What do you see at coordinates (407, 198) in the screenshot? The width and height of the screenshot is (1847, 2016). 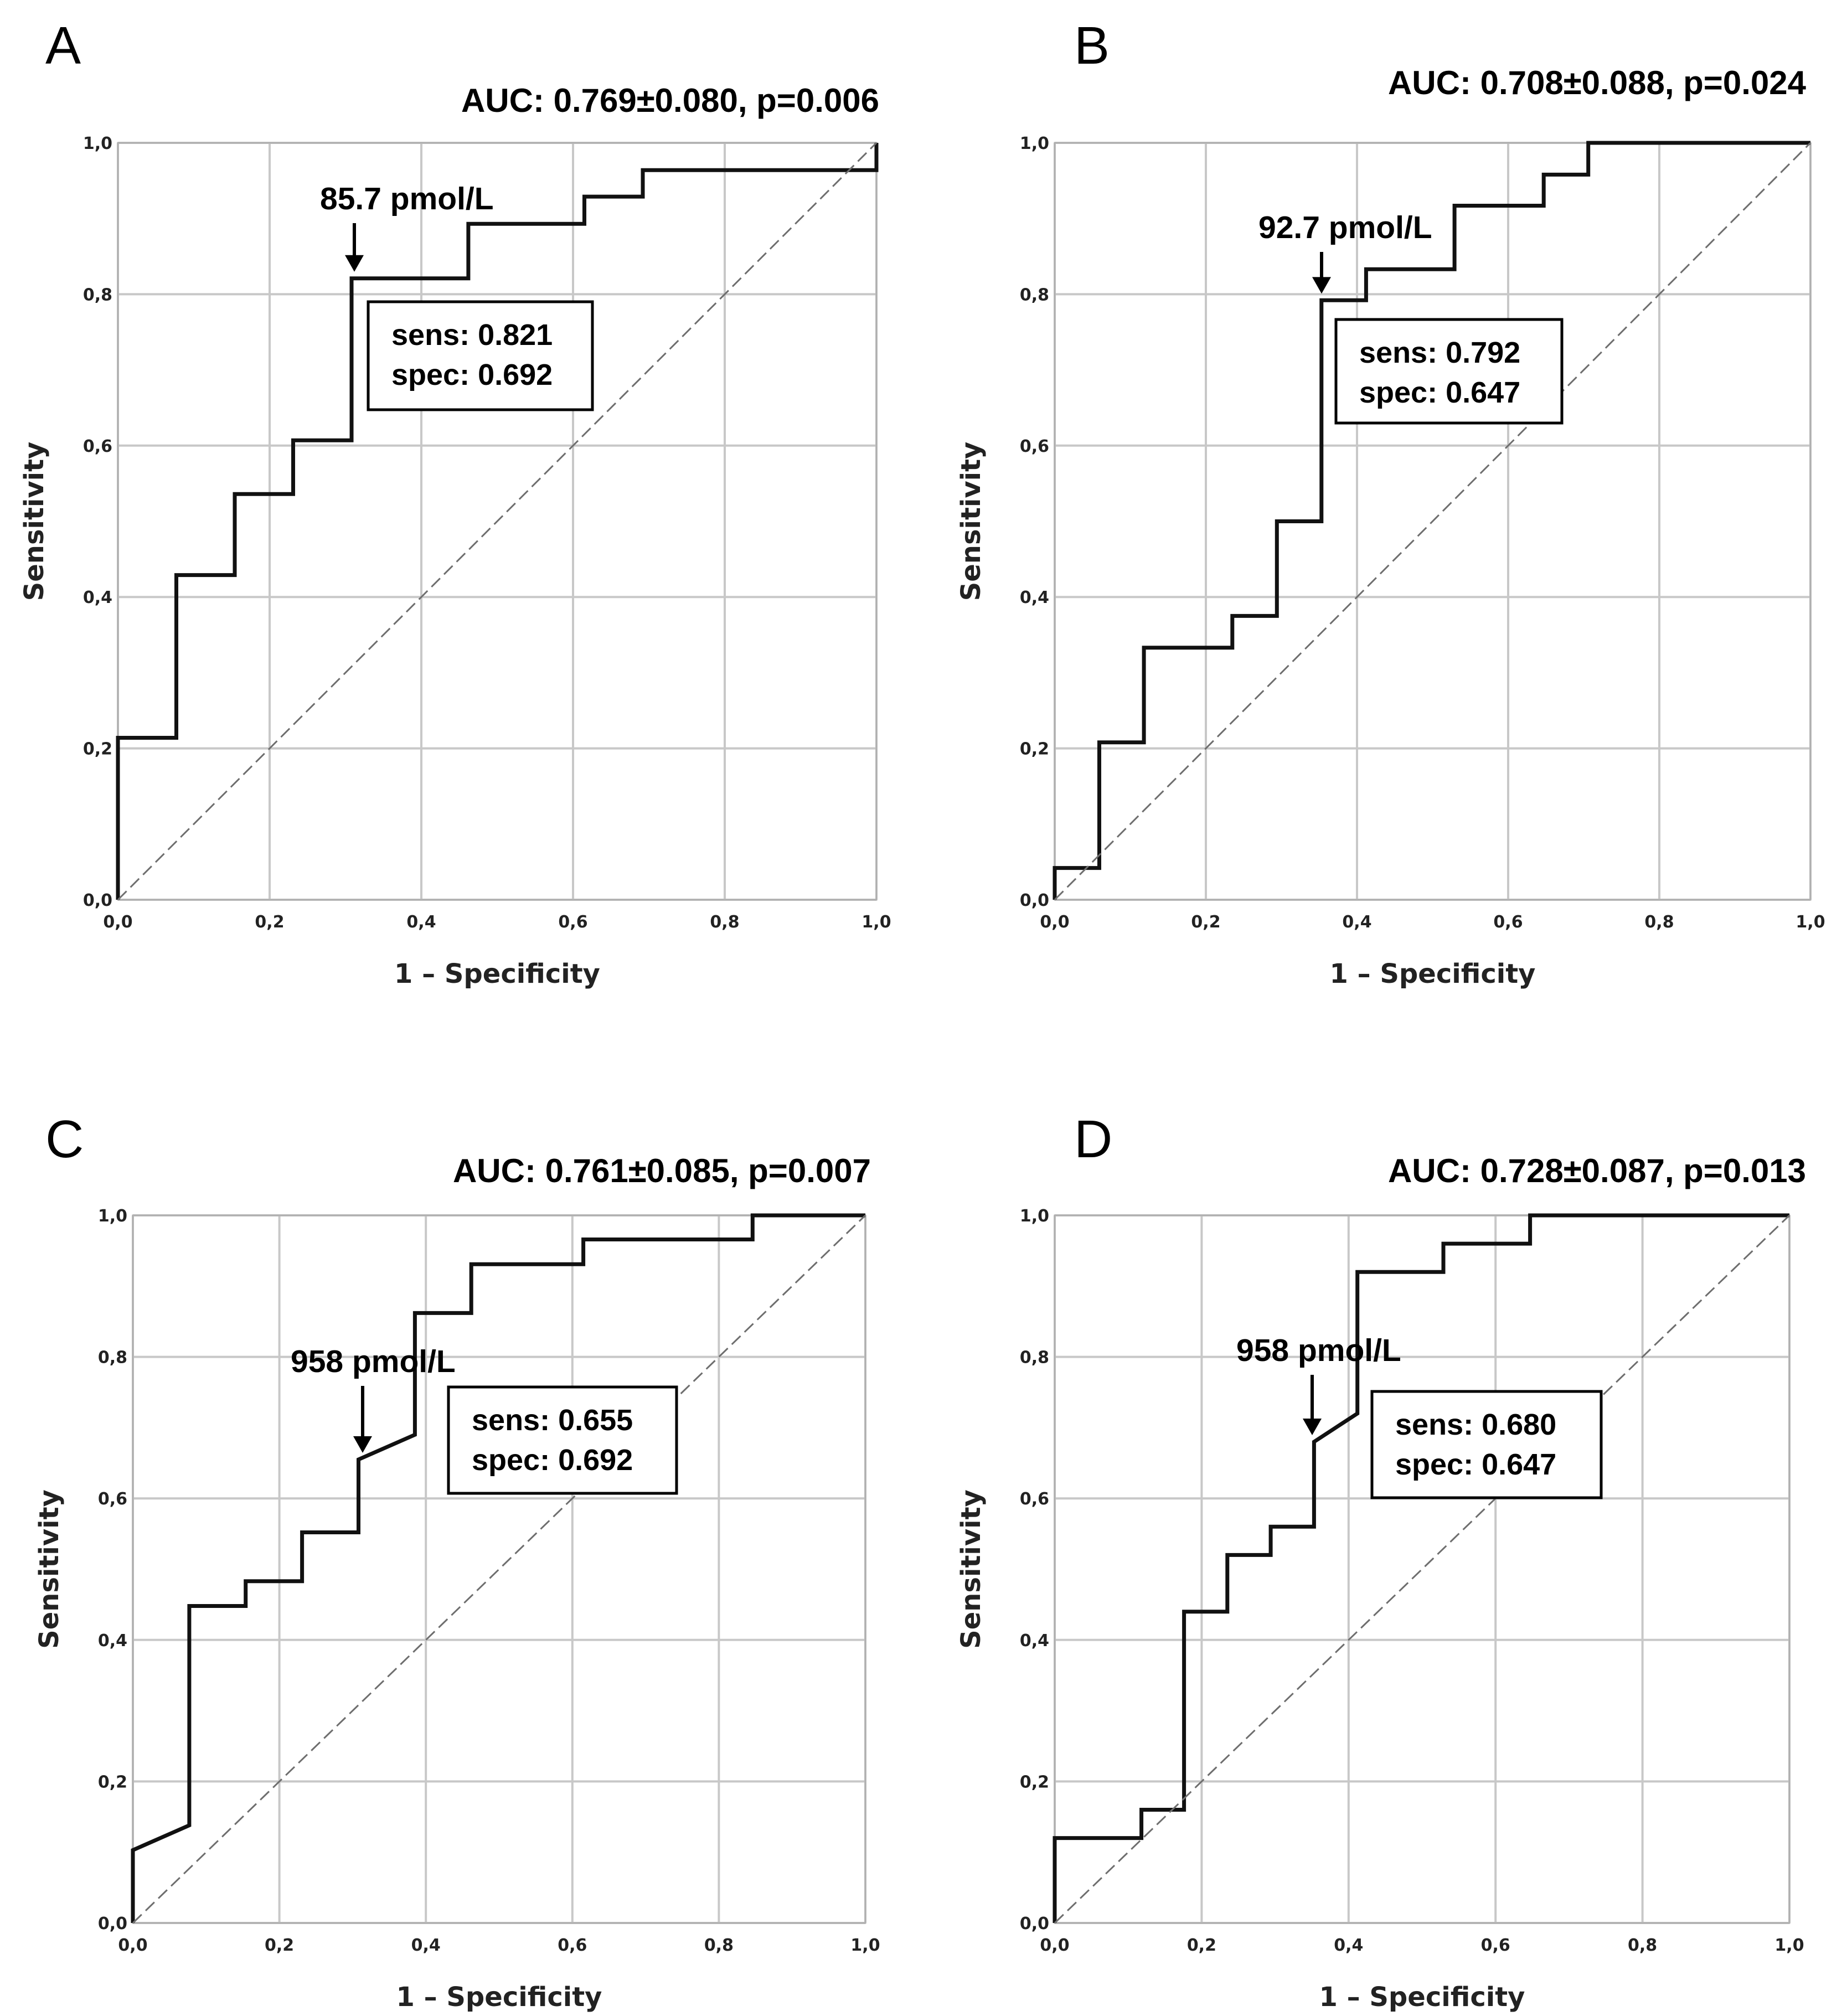 I see `cutoff-label: 85.7 pmol/L` at bounding box center [407, 198].